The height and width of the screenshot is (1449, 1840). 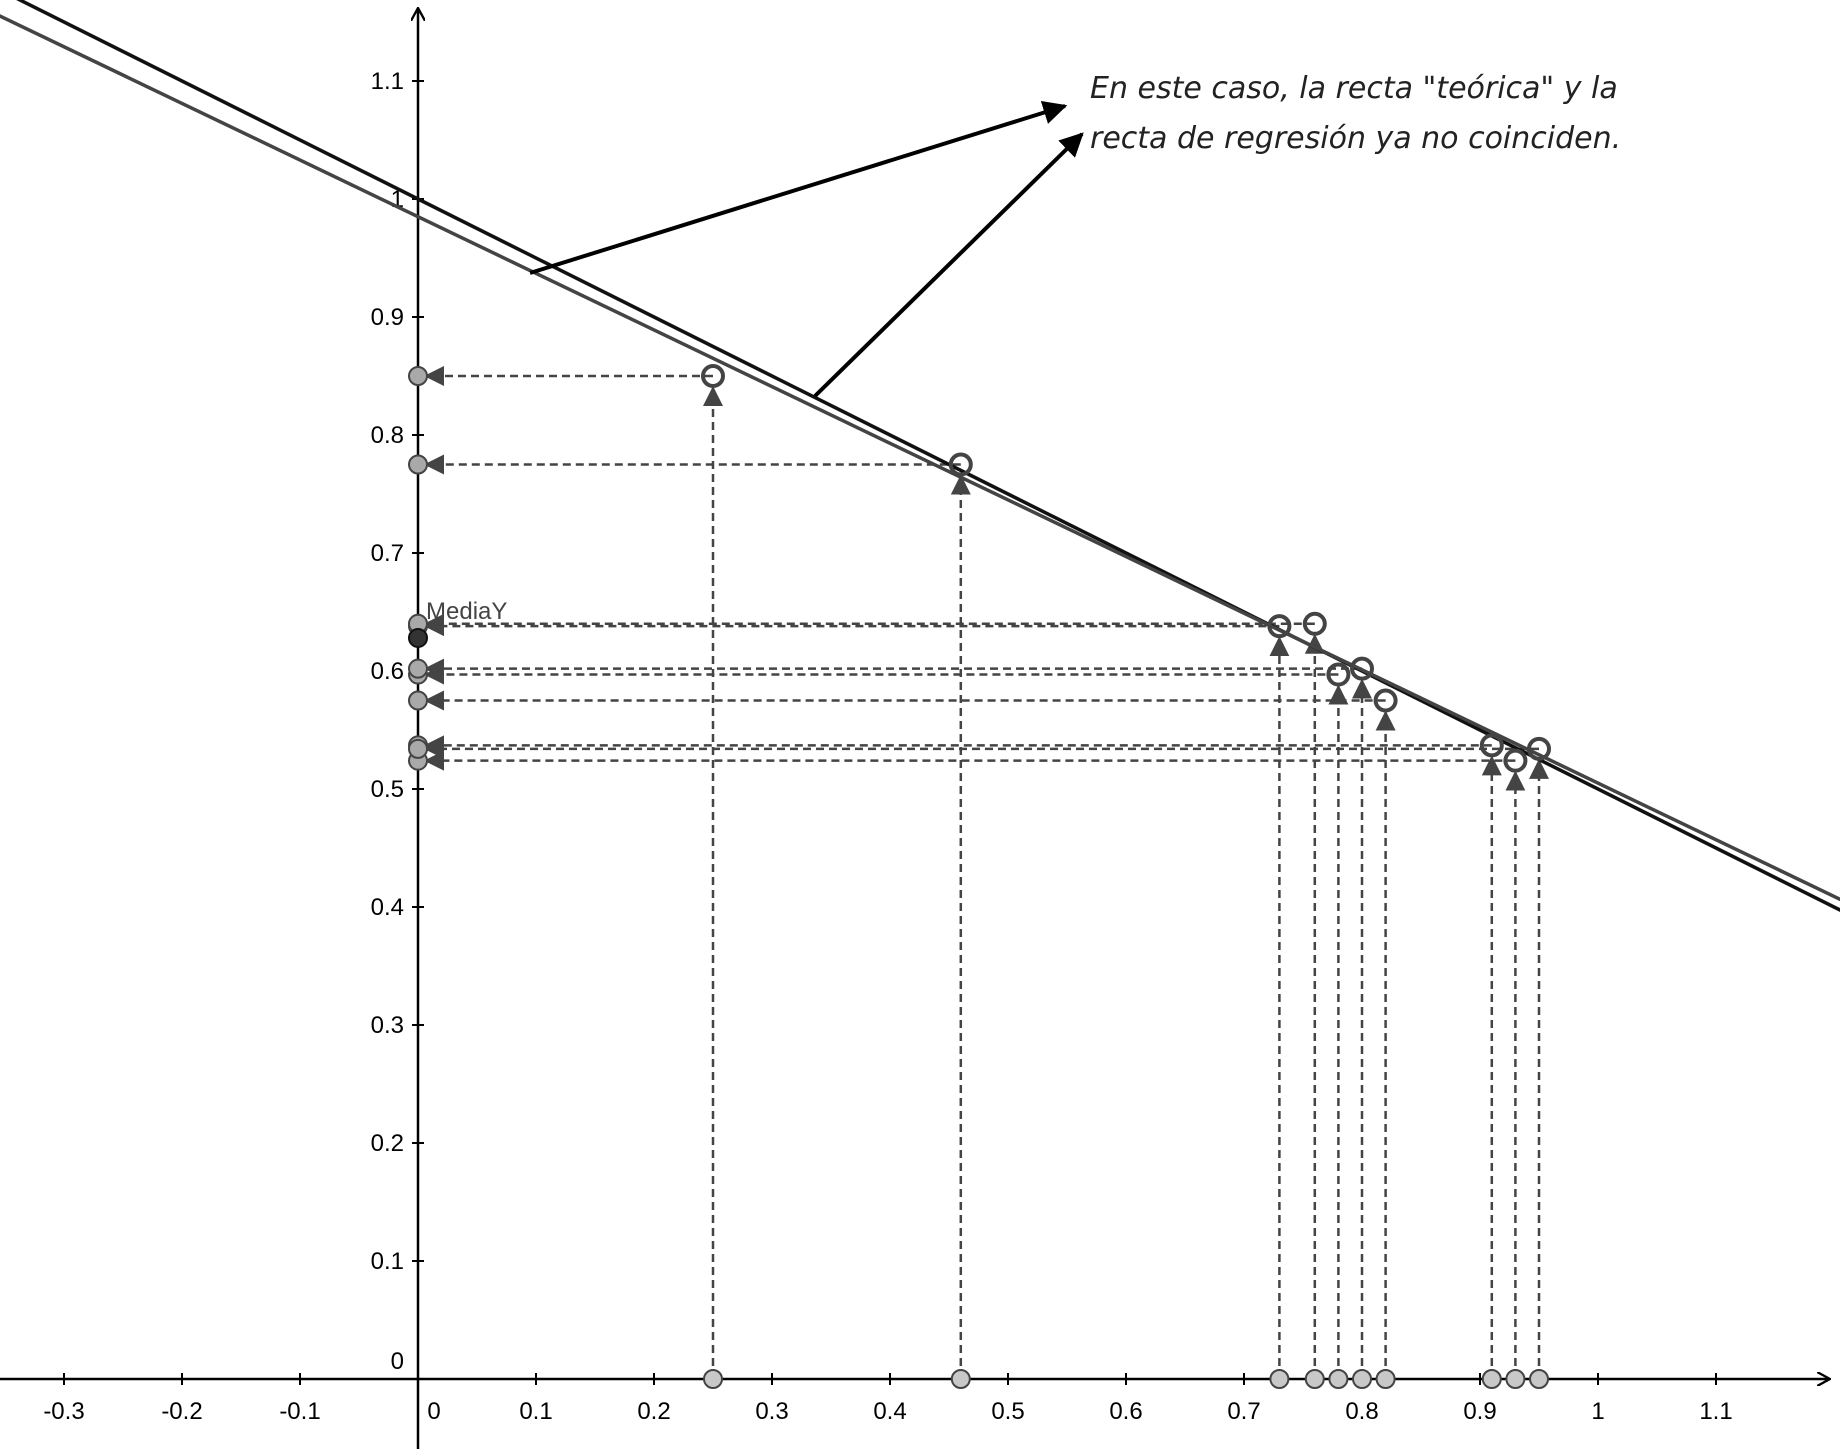 I want to click on x-tick-label: 0.7, so click(x=1243, y=1411).